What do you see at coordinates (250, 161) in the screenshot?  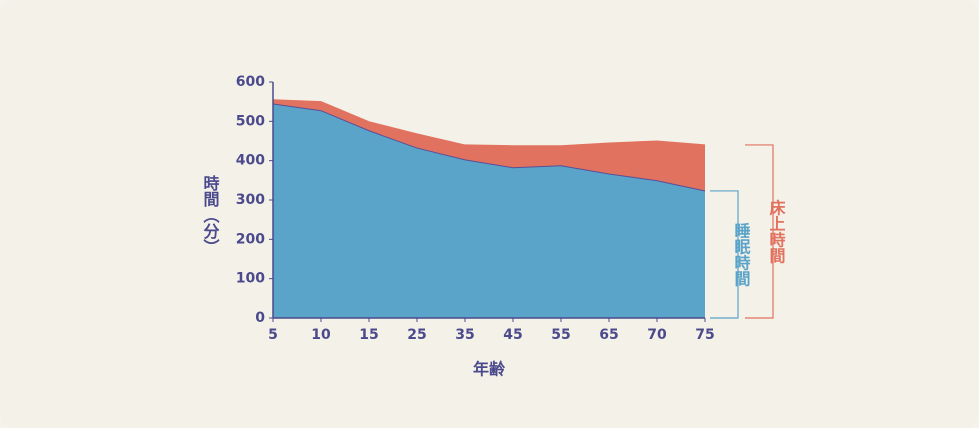 I see `y-tick-label: 400` at bounding box center [250, 161].